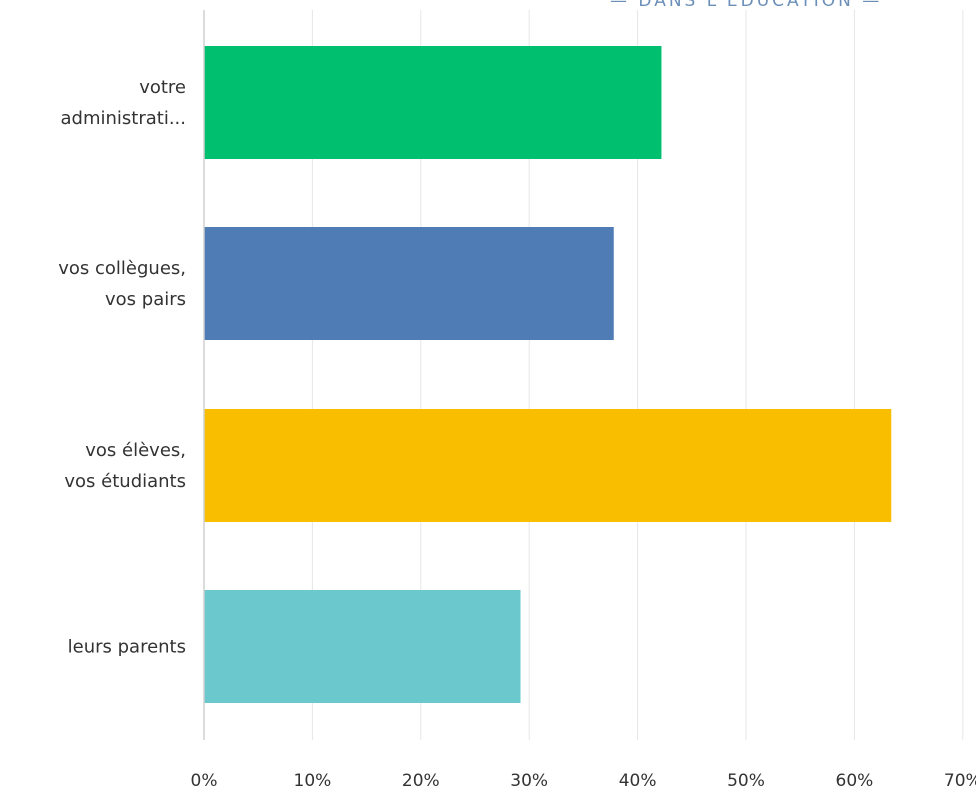 This screenshot has height=789, width=976. What do you see at coordinates (529, 780) in the screenshot?
I see `x-tick-label-3: 30%` at bounding box center [529, 780].